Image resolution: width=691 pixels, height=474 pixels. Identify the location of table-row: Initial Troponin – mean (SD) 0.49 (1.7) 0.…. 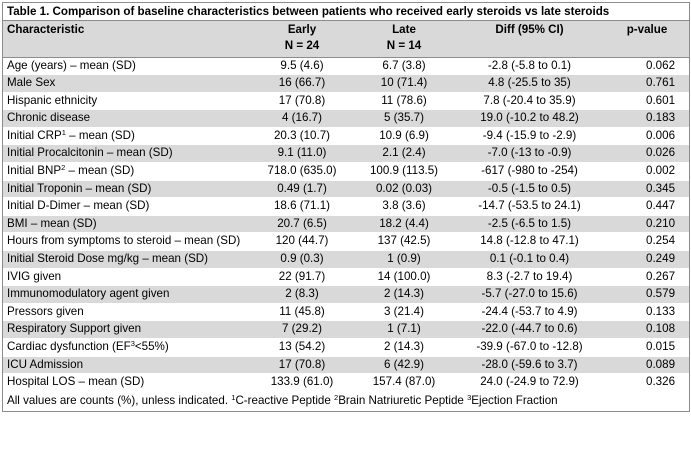
(346, 189).